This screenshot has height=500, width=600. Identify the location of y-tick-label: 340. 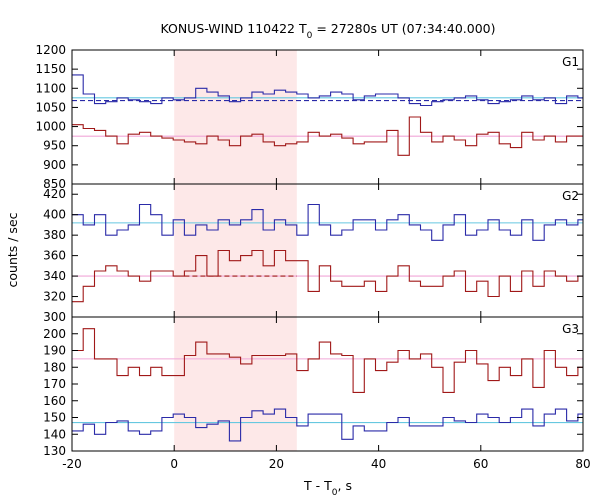
(54, 276).